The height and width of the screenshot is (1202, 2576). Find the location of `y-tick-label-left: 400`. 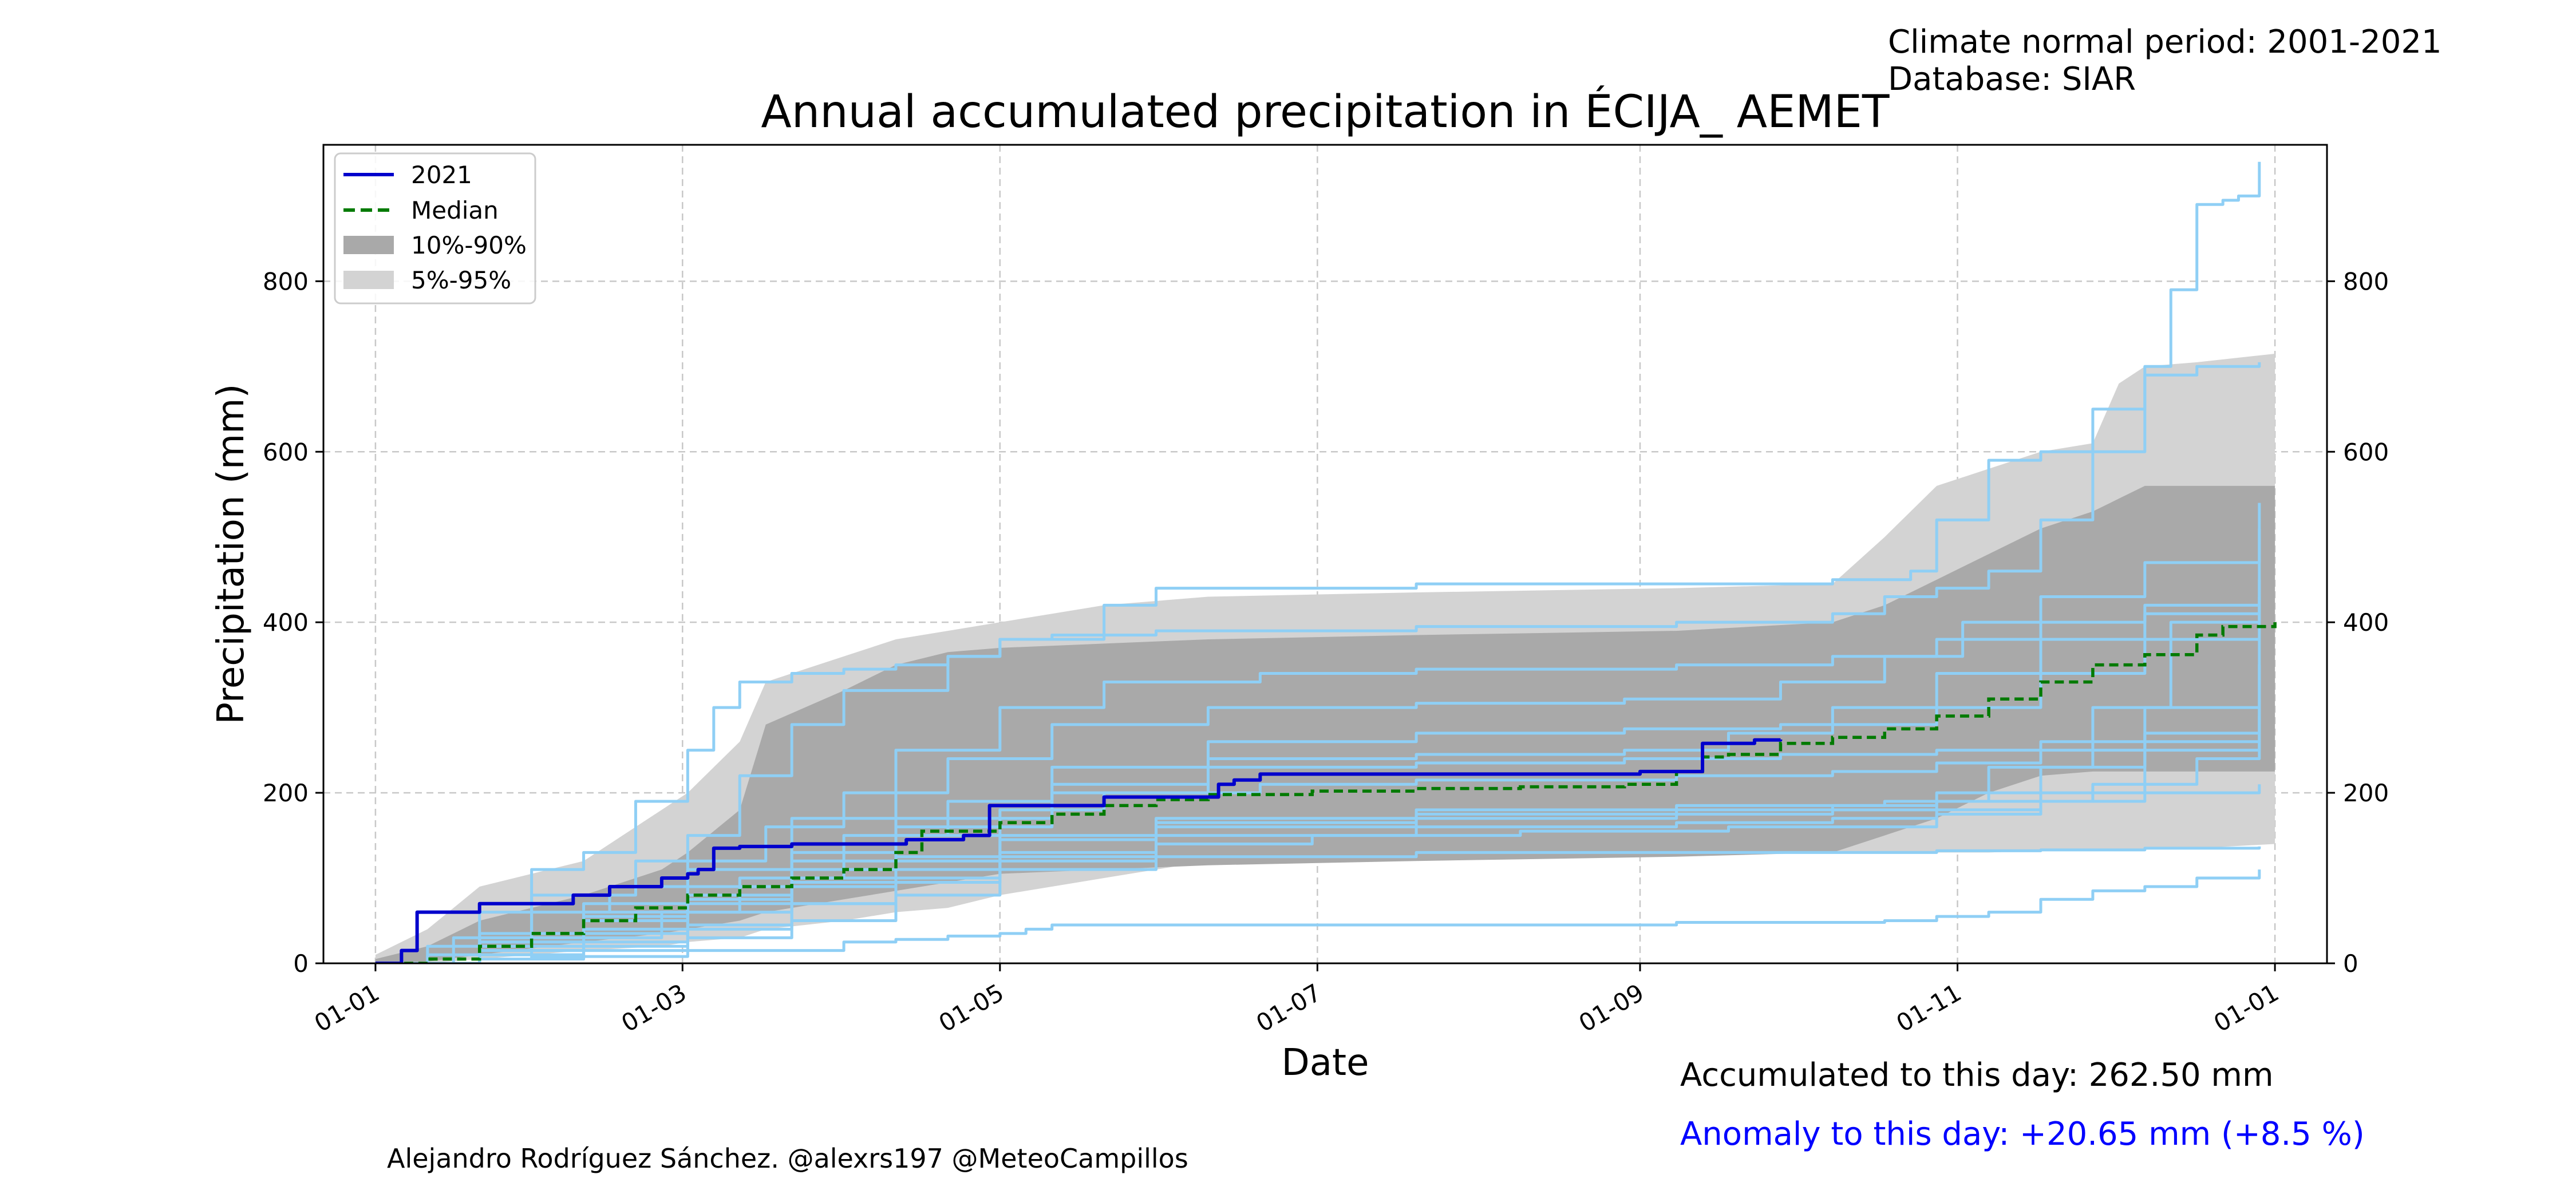

y-tick-label-left: 400 is located at coordinates (286, 622).